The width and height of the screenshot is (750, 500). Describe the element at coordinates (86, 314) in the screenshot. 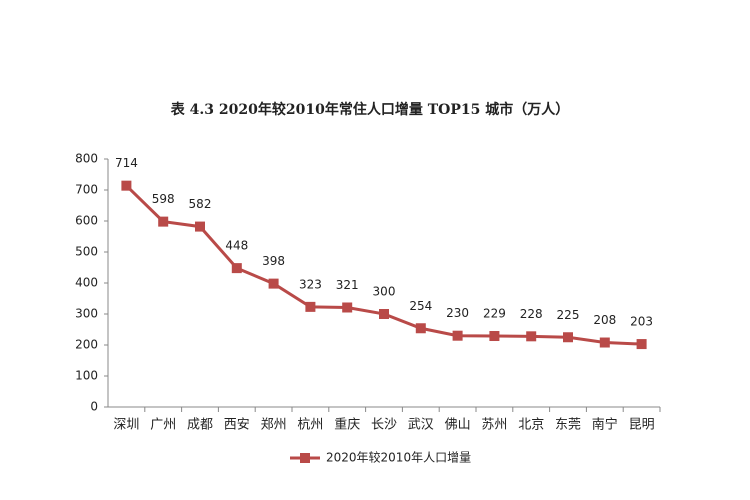

I see `y-tick-label: 300` at that location.